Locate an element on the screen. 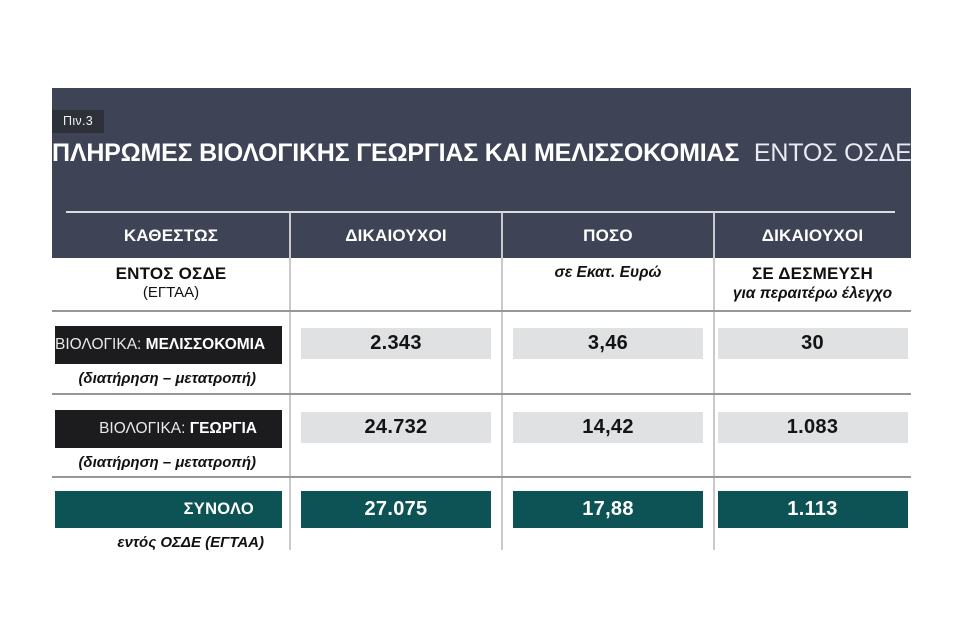  held-cell: 1.083 is located at coordinates (812, 440).